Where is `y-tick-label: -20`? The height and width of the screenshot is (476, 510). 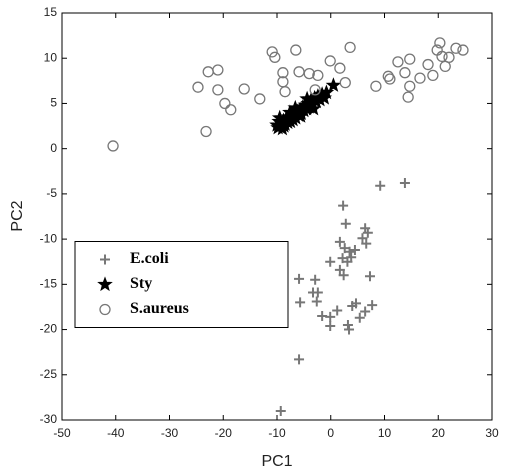 y-tick-label: -20 is located at coordinates (49, 329).